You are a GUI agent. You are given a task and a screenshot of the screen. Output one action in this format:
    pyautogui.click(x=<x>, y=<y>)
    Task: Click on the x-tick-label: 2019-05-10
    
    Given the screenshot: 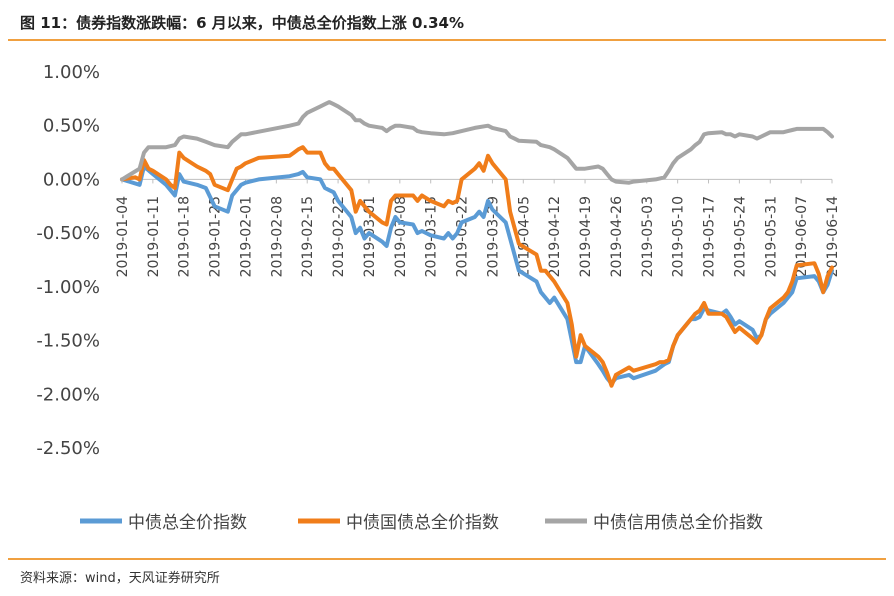 What is the action you would take?
    pyautogui.click(x=679, y=236)
    